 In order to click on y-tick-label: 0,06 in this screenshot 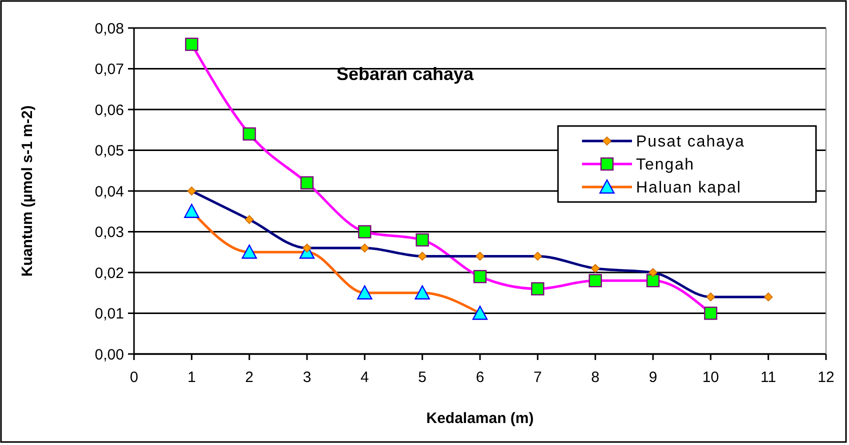, I will do `click(109, 110)`.